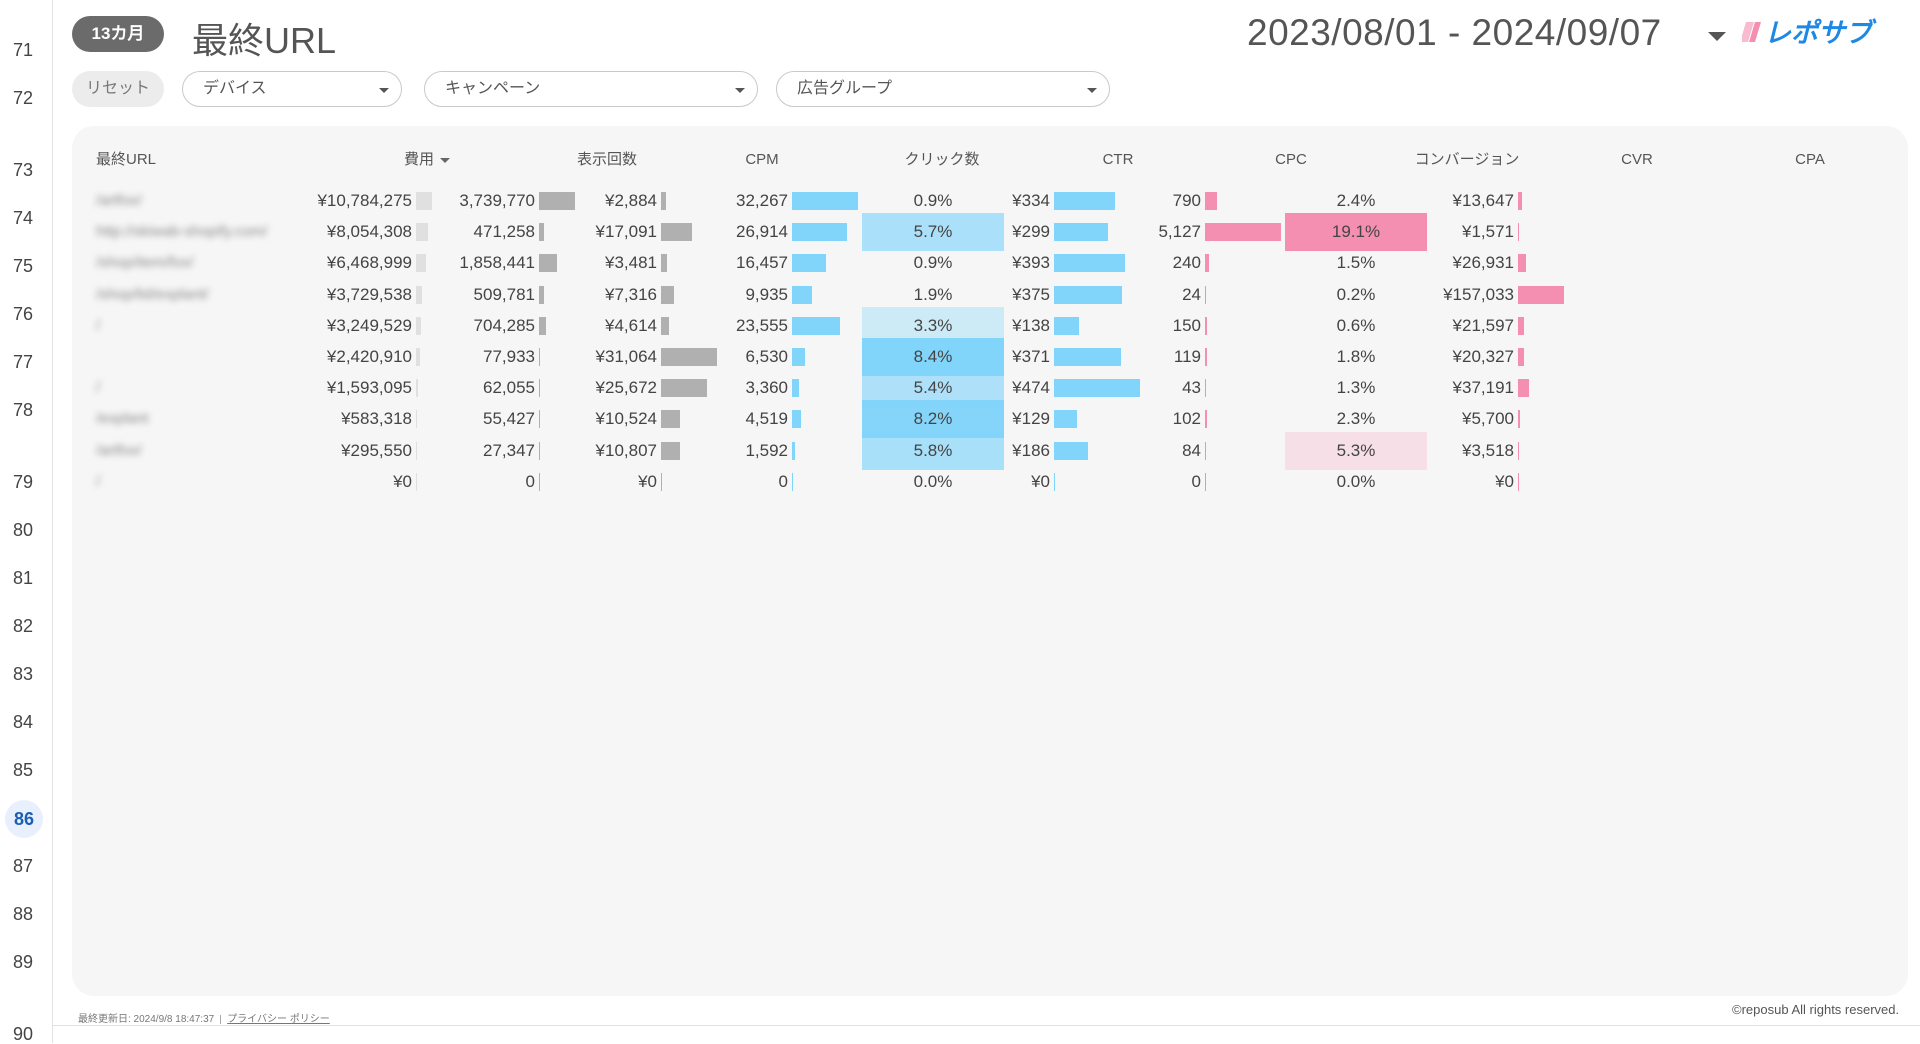  What do you see at coordinates (626, 356) in the screenshot?
I see `cpm-cell: ¥31,064` at bounding box center [626, 356].